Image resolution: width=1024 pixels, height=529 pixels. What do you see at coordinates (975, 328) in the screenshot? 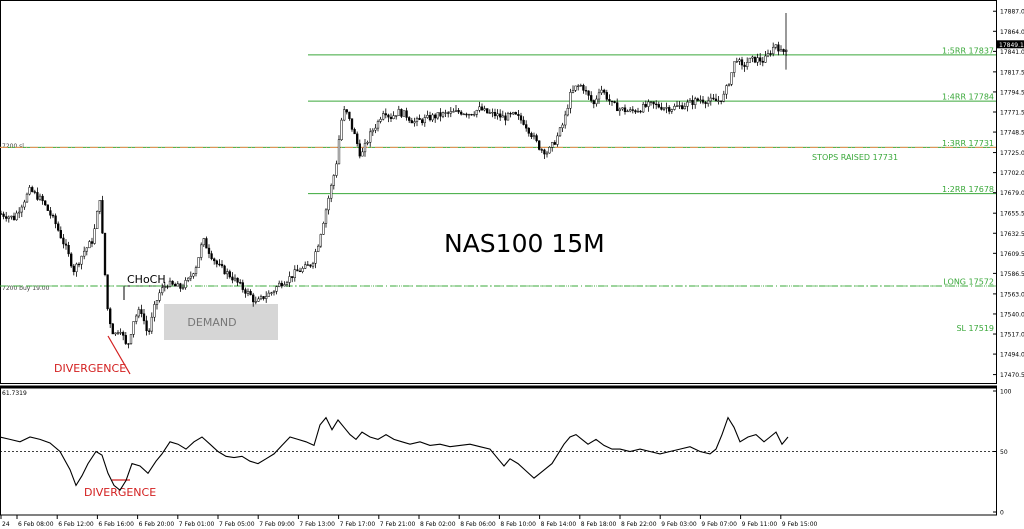
I see `level-label: SL 17519` at bounding box center [975, 328].